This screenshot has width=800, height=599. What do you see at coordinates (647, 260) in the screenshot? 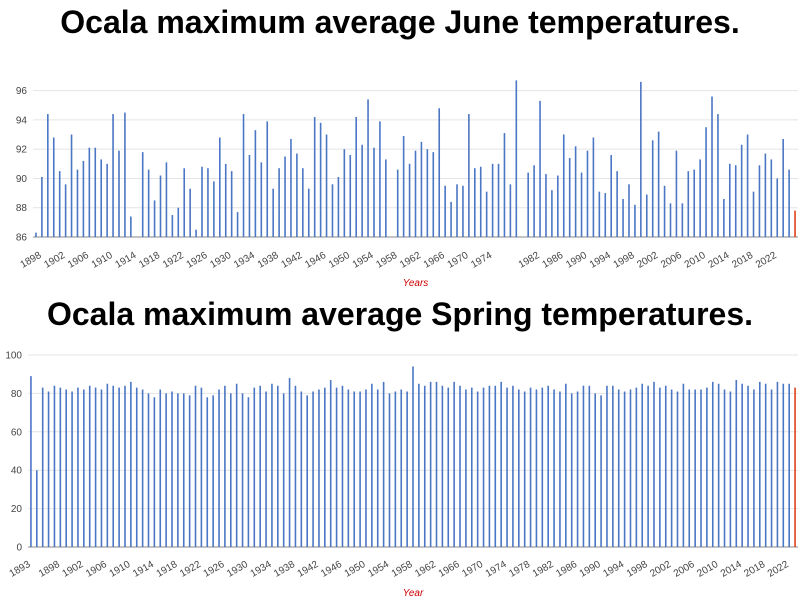
I see `june-x-tick-label: 2002` at bounding box center [647, 260].